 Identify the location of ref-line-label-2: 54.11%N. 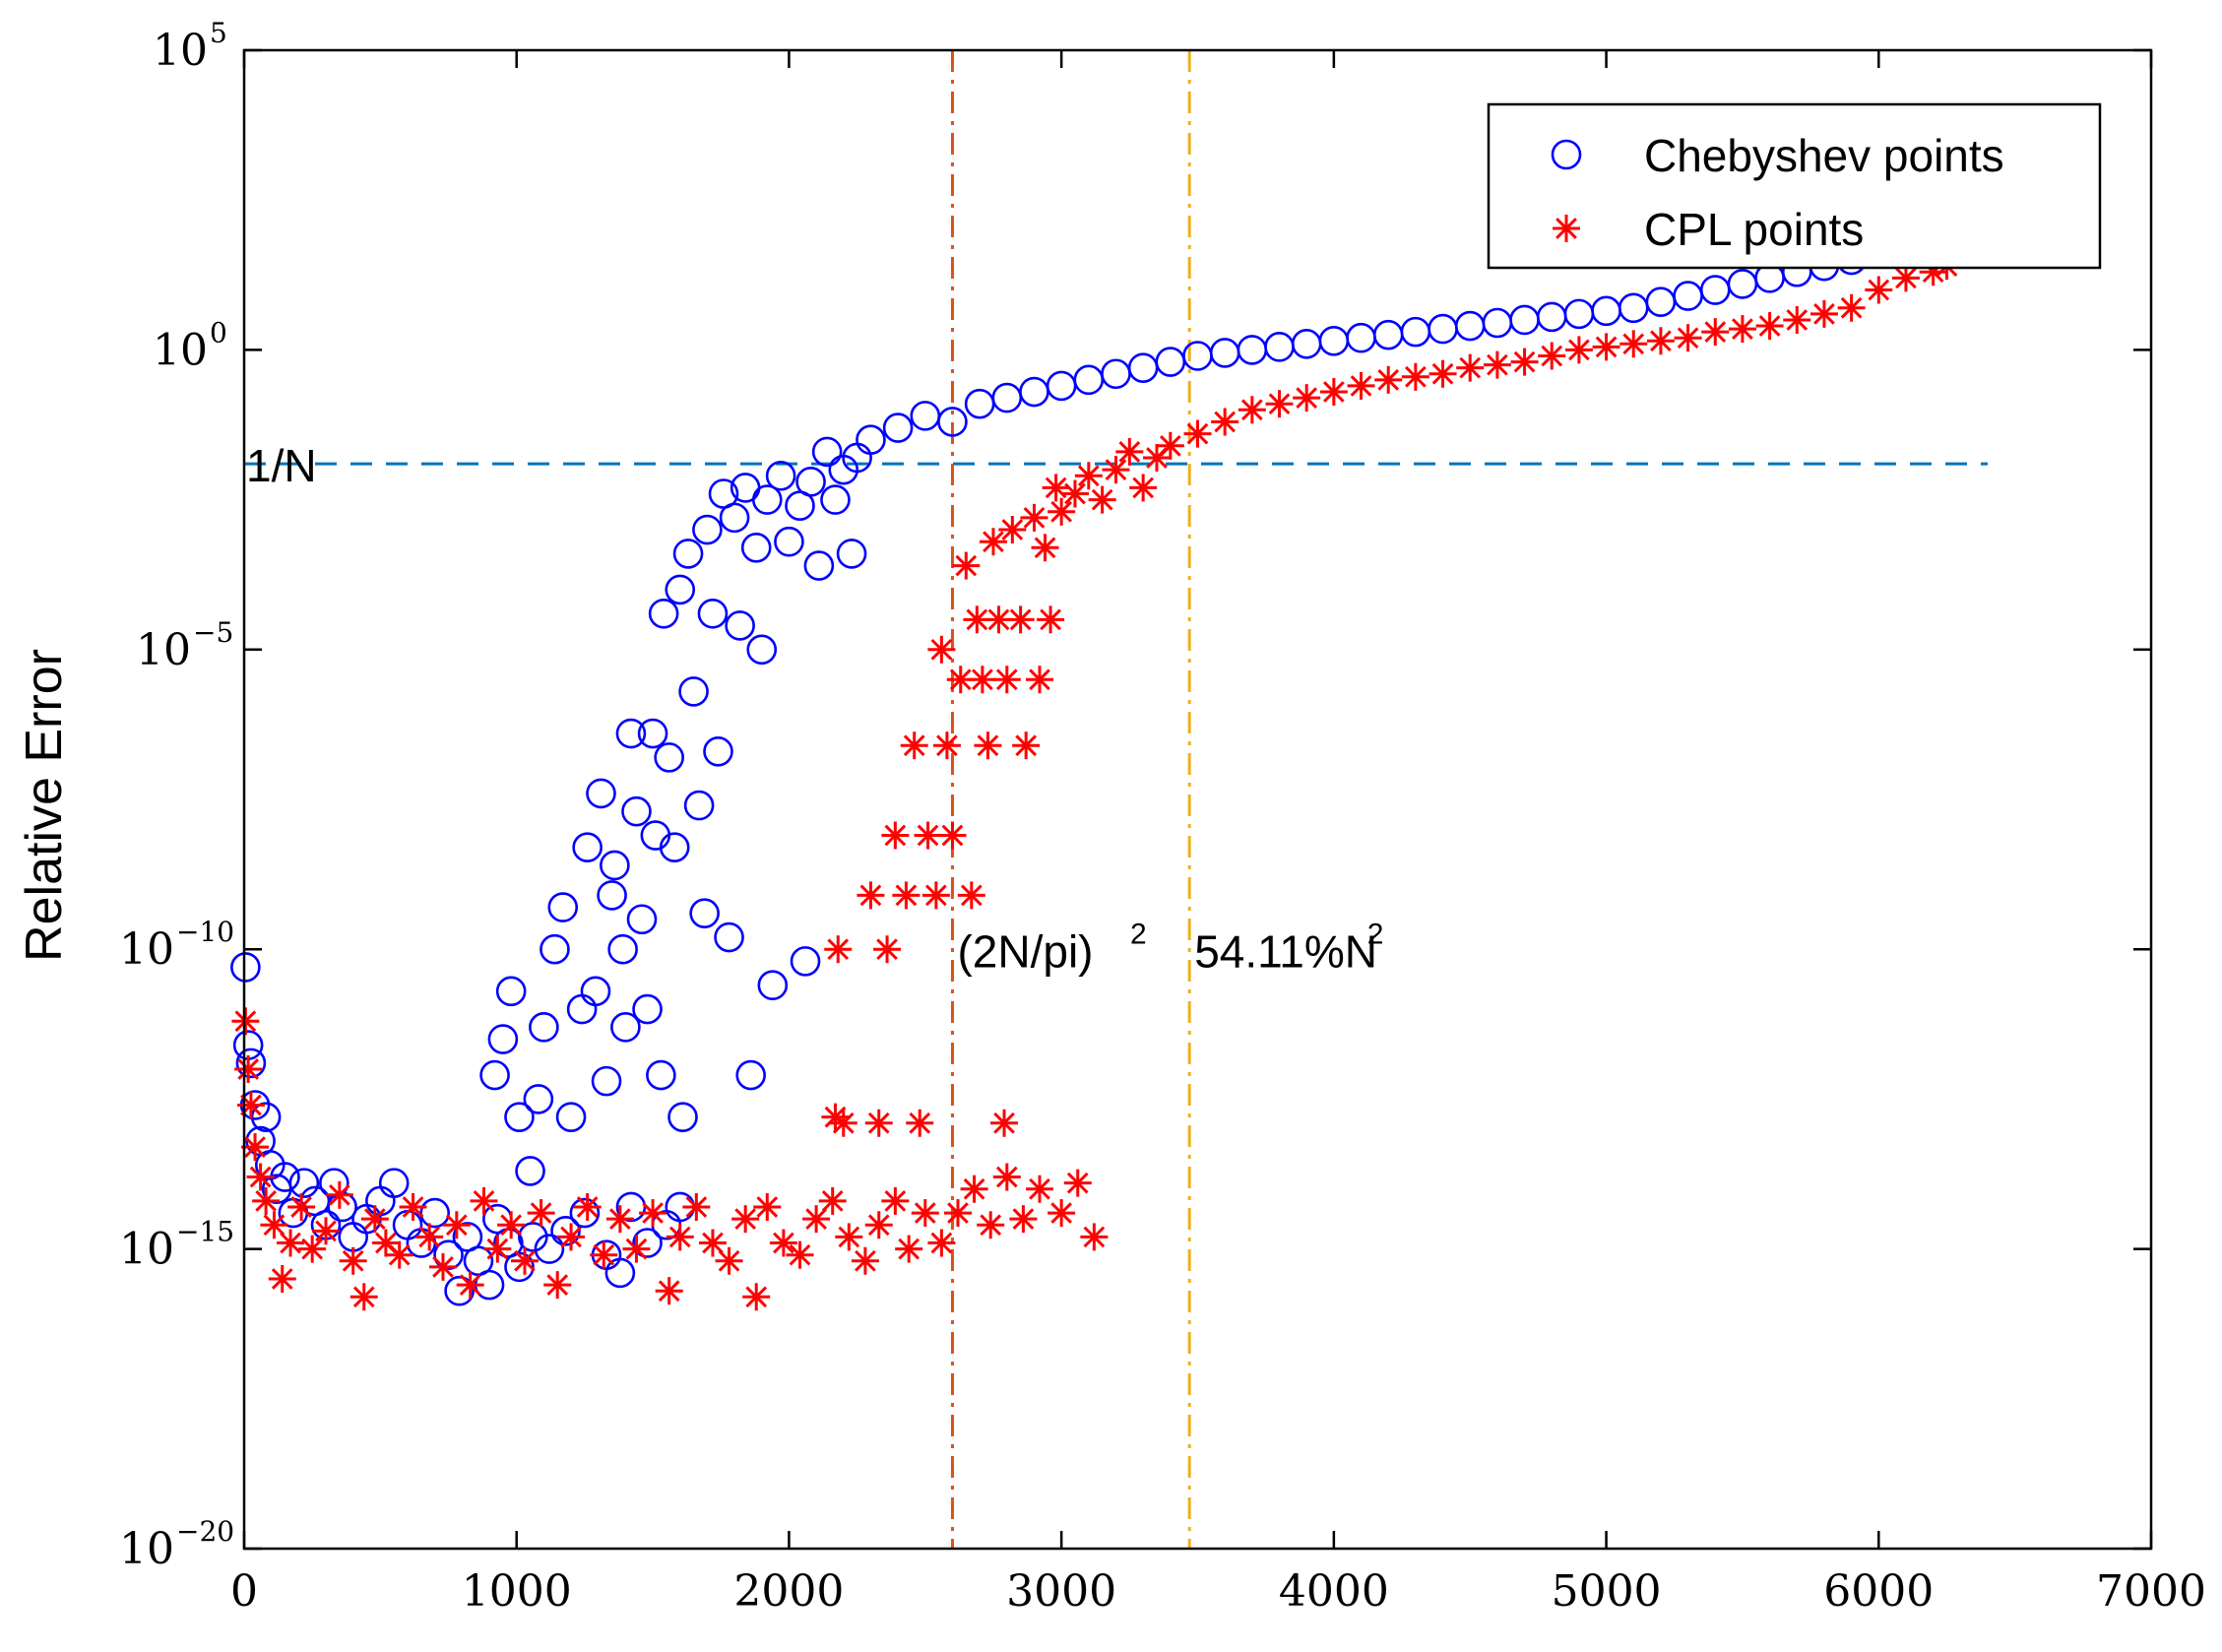
(1285, 951).